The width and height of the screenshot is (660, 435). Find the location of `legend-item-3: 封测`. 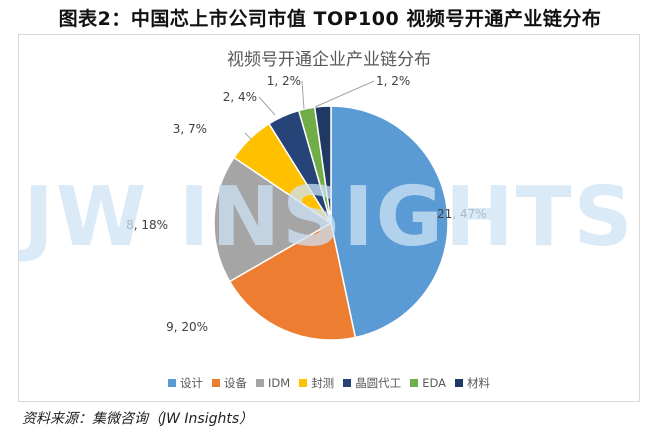

legend-item-3: 封测 is located at coordinates (316, 383).